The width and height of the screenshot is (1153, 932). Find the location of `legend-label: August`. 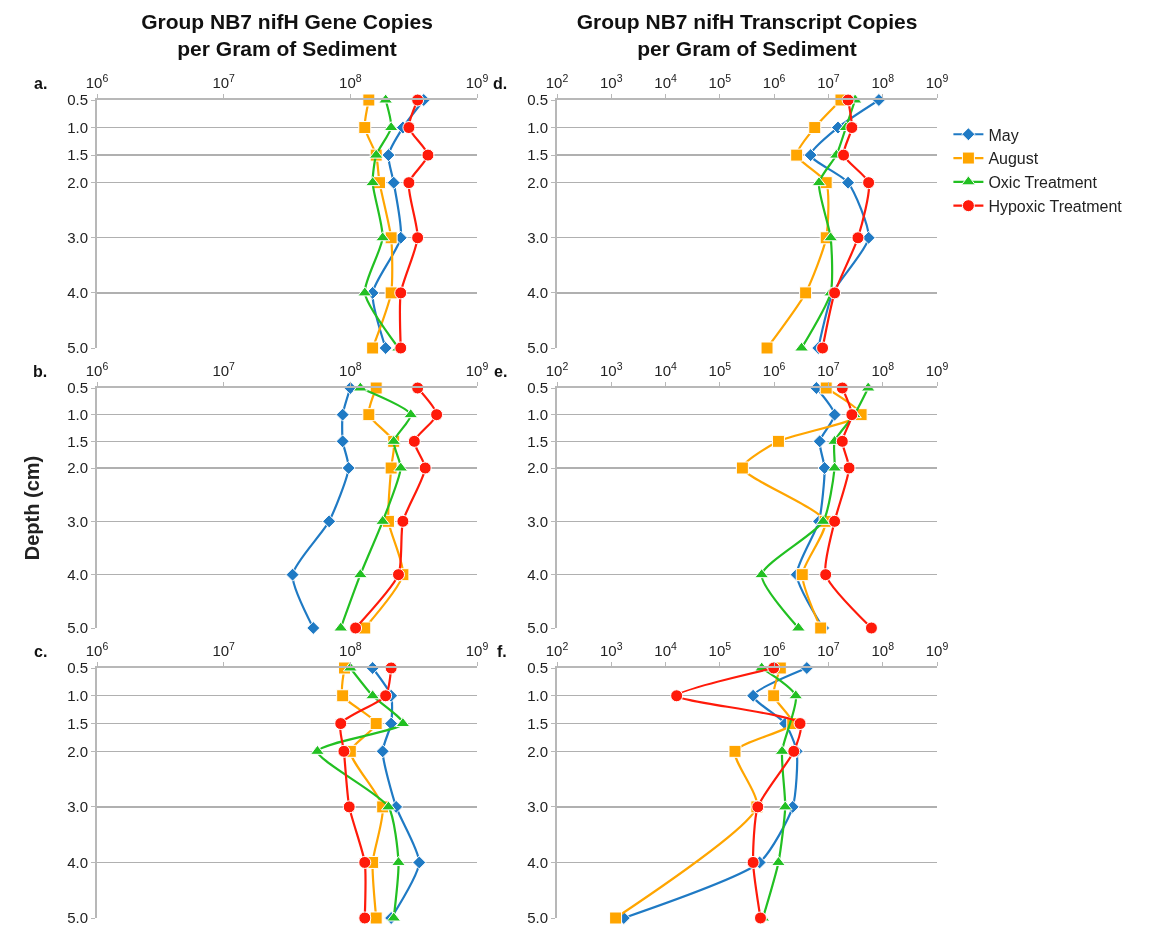

legend-label: August is located at coordinates (1013, 159).